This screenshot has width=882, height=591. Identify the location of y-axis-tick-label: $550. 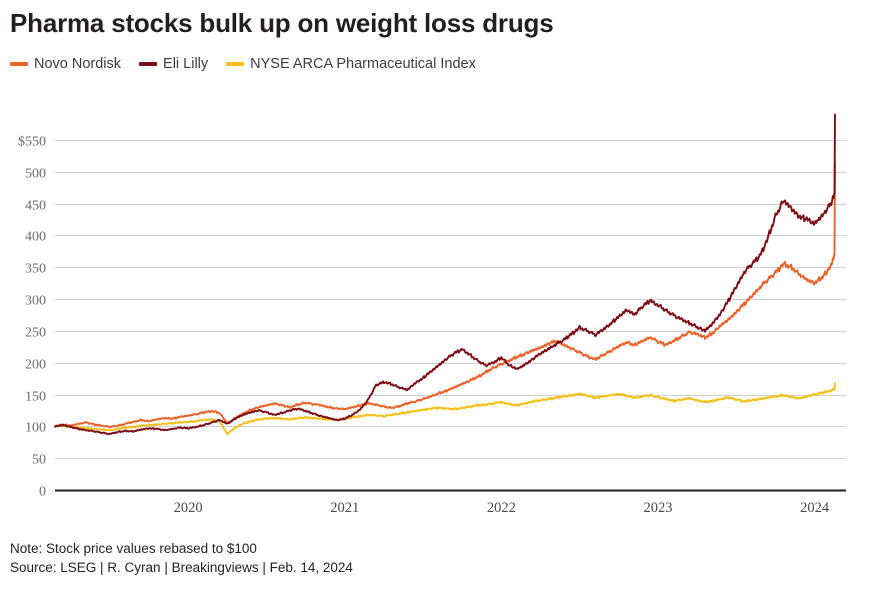
(32, 142).